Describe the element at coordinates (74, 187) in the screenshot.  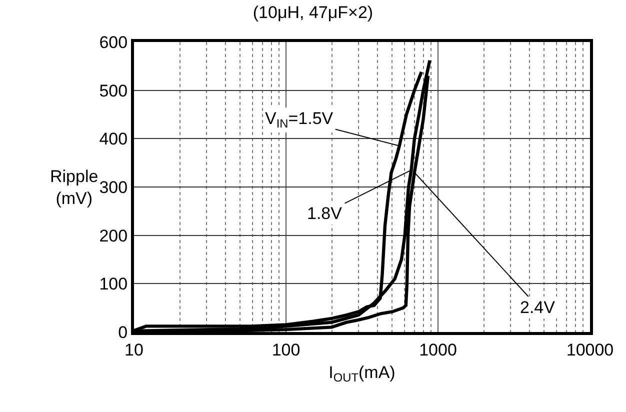
I see `y-axis-title: Ripple (mV)` at that location.